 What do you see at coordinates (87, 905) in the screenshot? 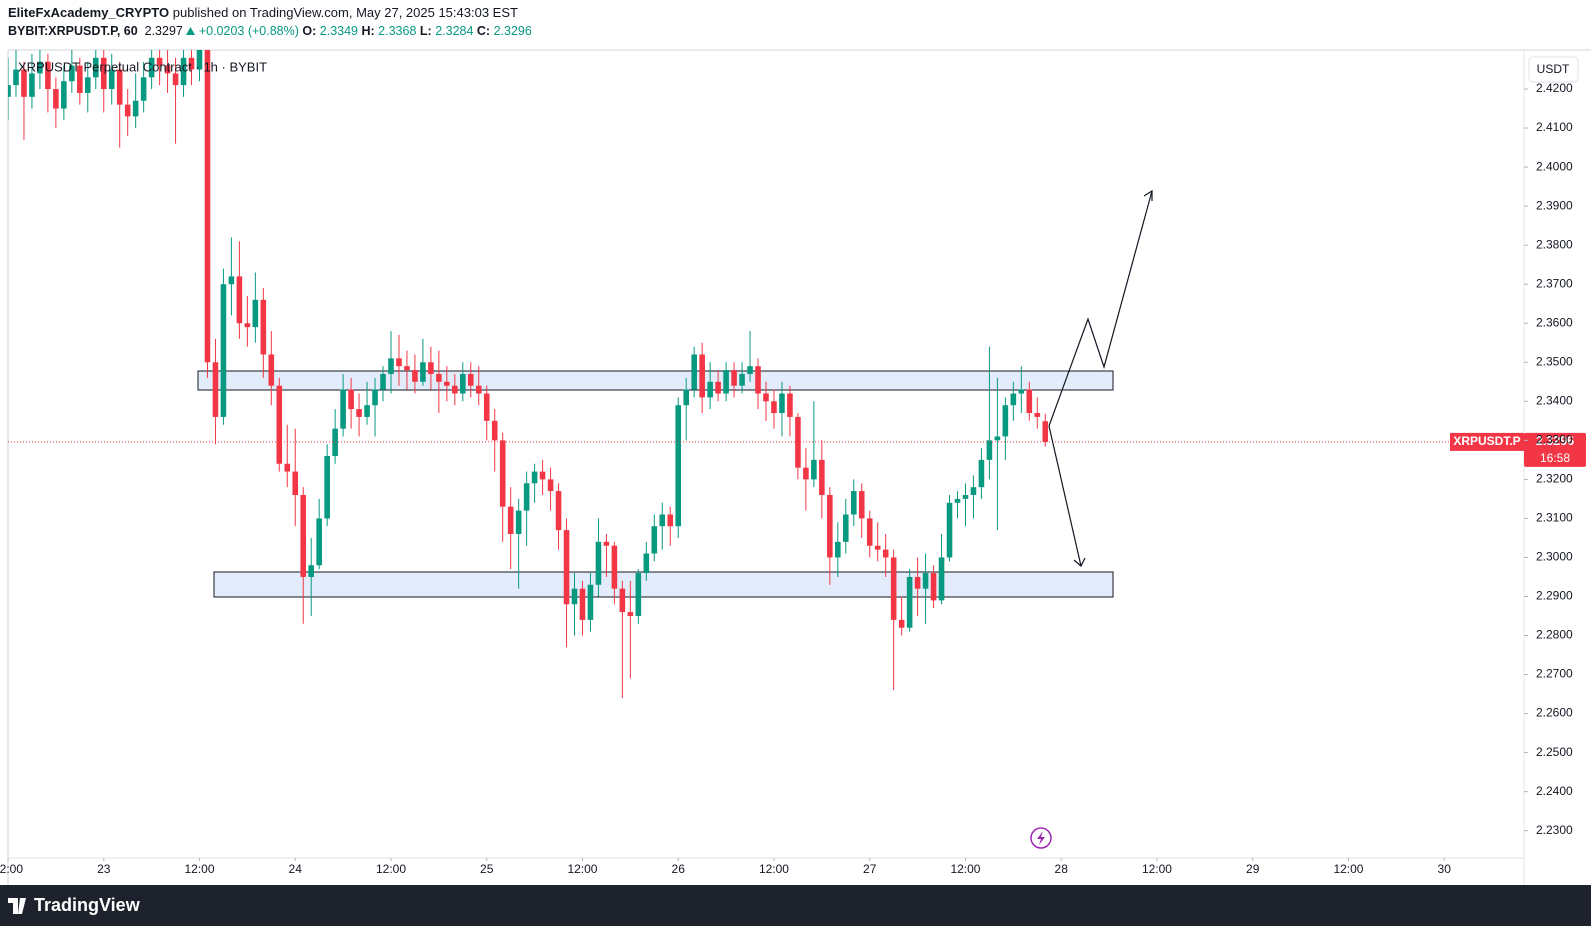
I see `brand: TradingView` at bounding box center [87, 905].